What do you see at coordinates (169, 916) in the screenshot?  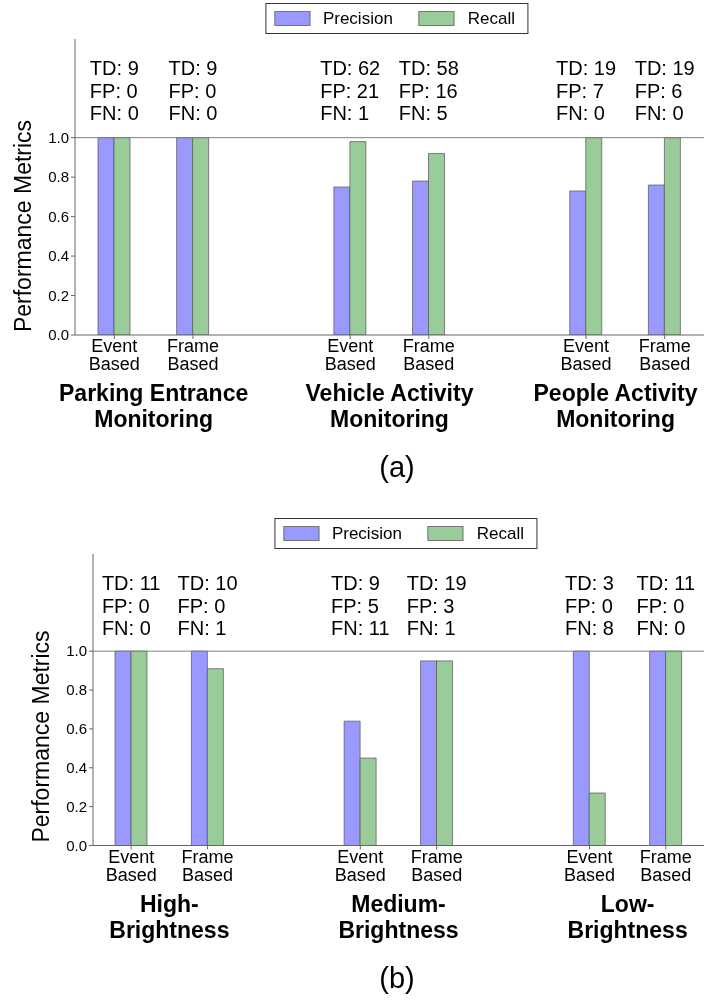 I see `text: High- Brightness` at bounding box center [169, 916].